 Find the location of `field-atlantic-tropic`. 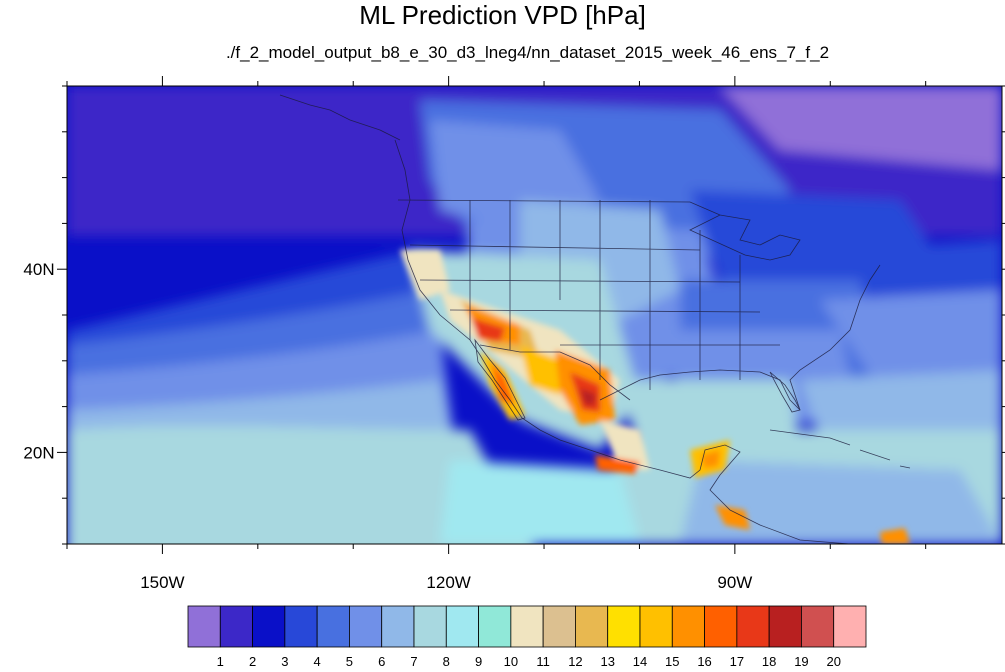

field-atlantic-tropic is located at coordinates (901, 405).